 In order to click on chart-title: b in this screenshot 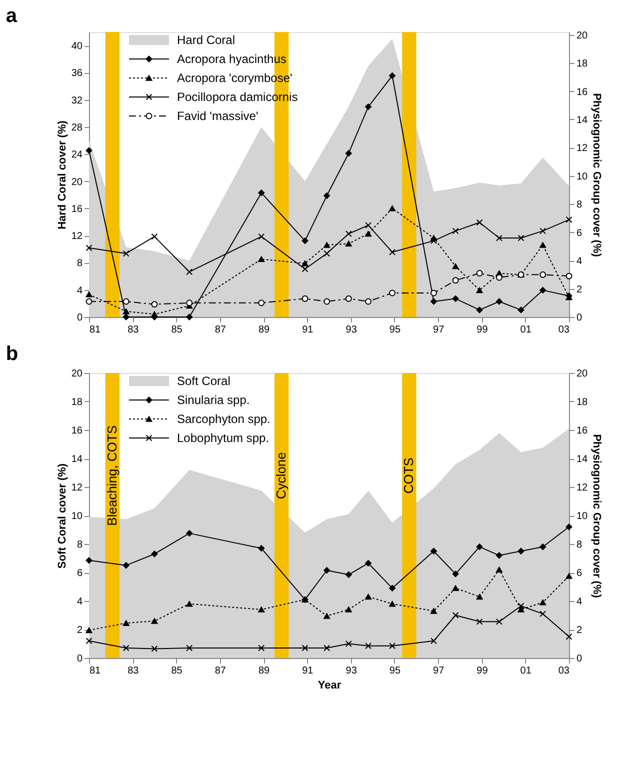, I will do `click(12, 354)`.